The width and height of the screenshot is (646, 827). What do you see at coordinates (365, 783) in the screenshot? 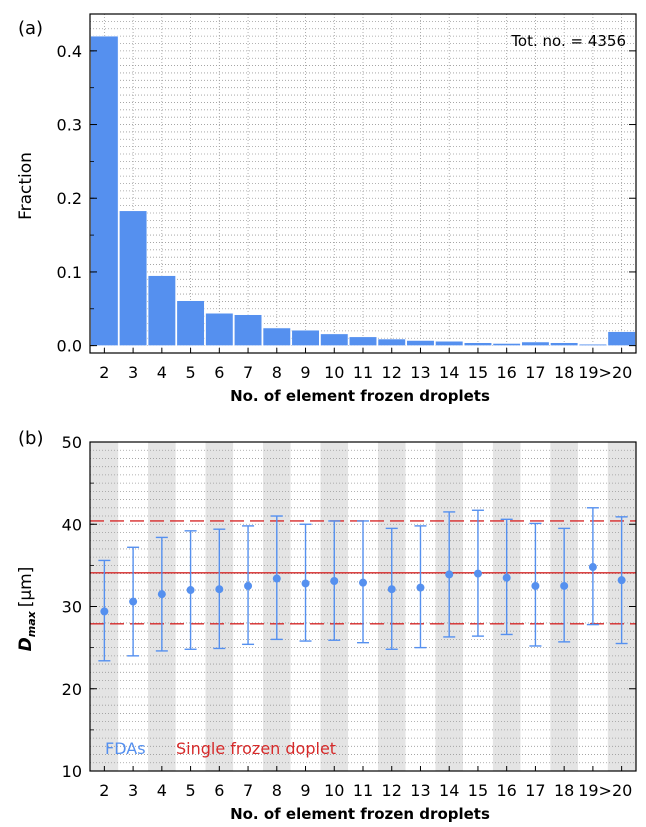
I see `panel-b-x-ticks: 2 3 4 5 6 7 8 9 10 11 12 13 14 15 16 17 18 19>20` at bounding box center [365, 783].